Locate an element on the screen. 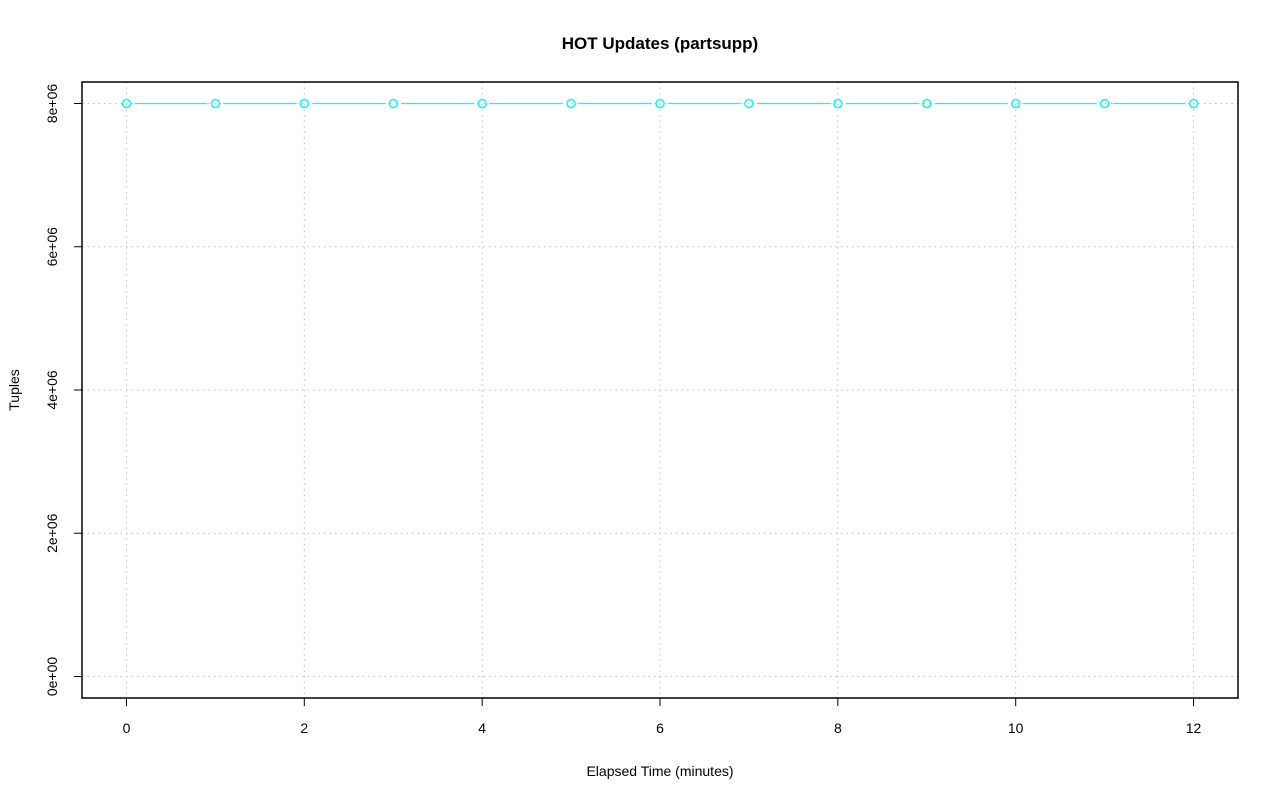 This screenshot has height=806, width=1280. series is located at coordinates (660, 103).